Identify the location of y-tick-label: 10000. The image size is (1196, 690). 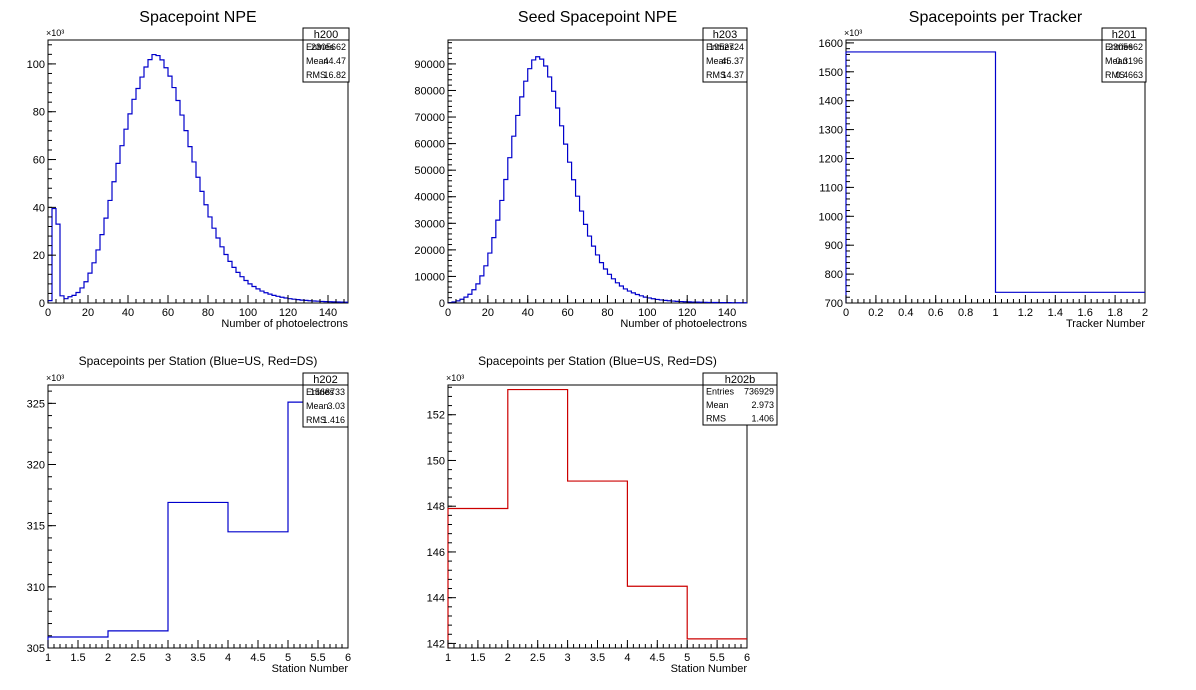
(429, 277).